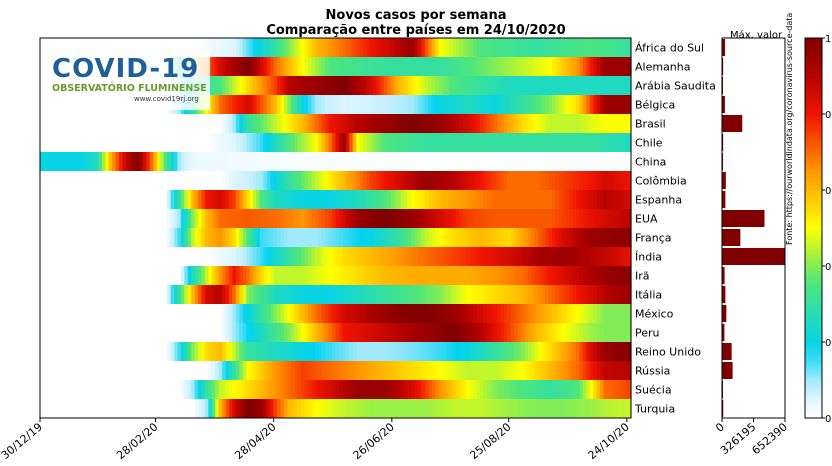 The image size is (832, 466). Describe the element at coordinates (723, 66) in the screenshot. I see `max-value-bar` at that location.